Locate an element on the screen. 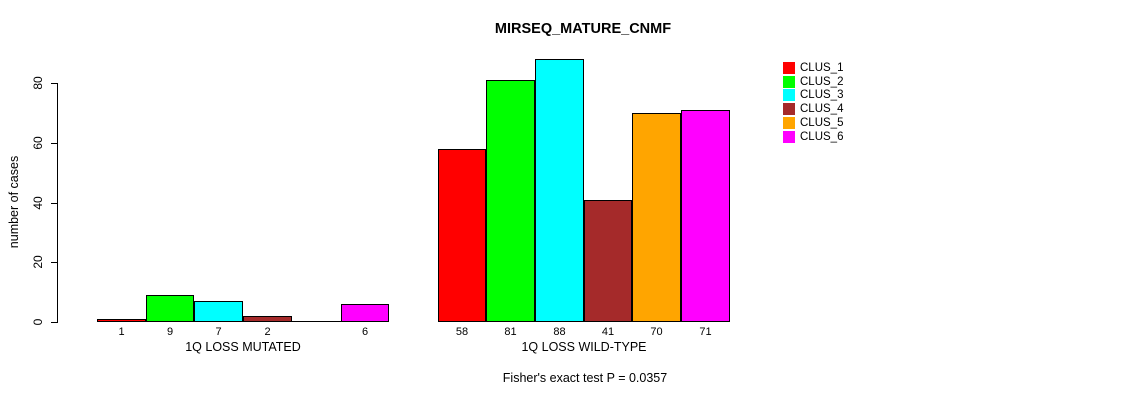 This screenshot has height=400, width=1140. legend-item: CLUS_3 is located at coordinates (813, 95).